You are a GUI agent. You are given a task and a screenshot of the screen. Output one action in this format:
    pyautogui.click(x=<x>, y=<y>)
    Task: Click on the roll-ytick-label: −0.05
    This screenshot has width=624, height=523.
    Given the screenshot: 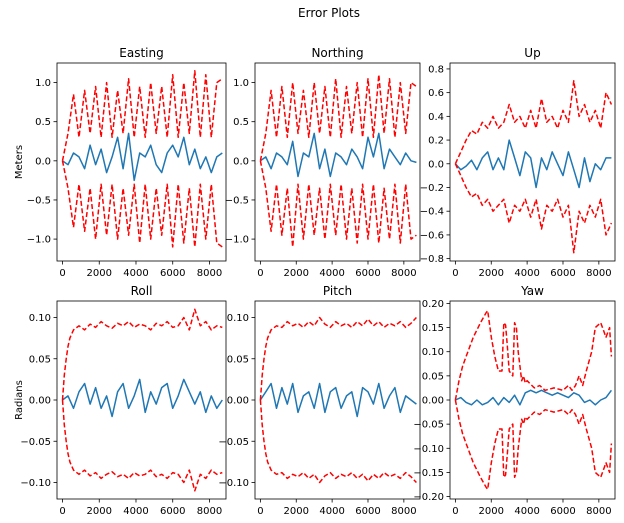 What is the action you would take?
    pyautogui.click(x=35, y=442)
    